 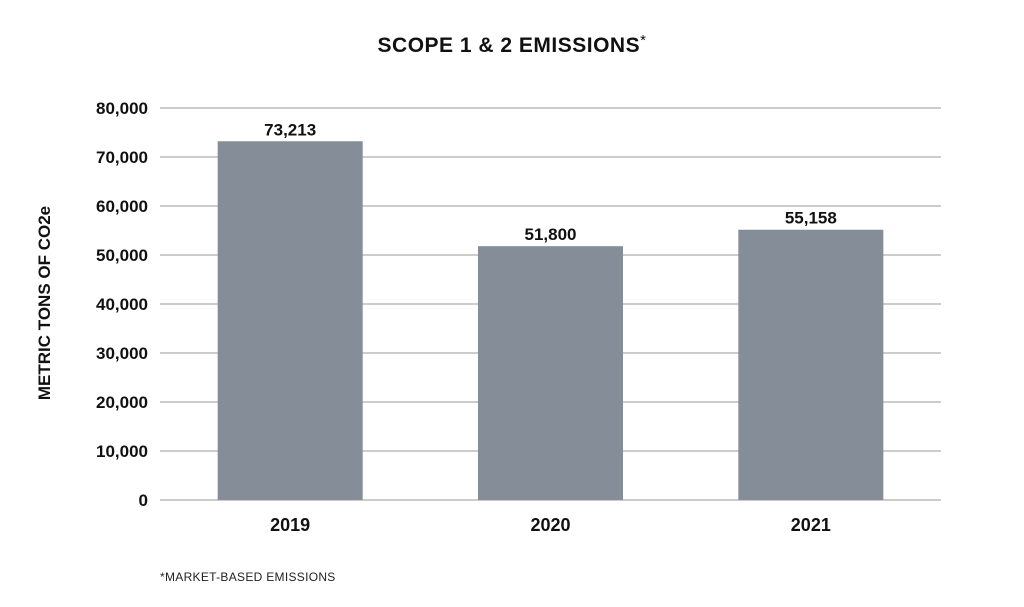 I want to click on bar-value-label: 55,158, so click(x=811, y=218).